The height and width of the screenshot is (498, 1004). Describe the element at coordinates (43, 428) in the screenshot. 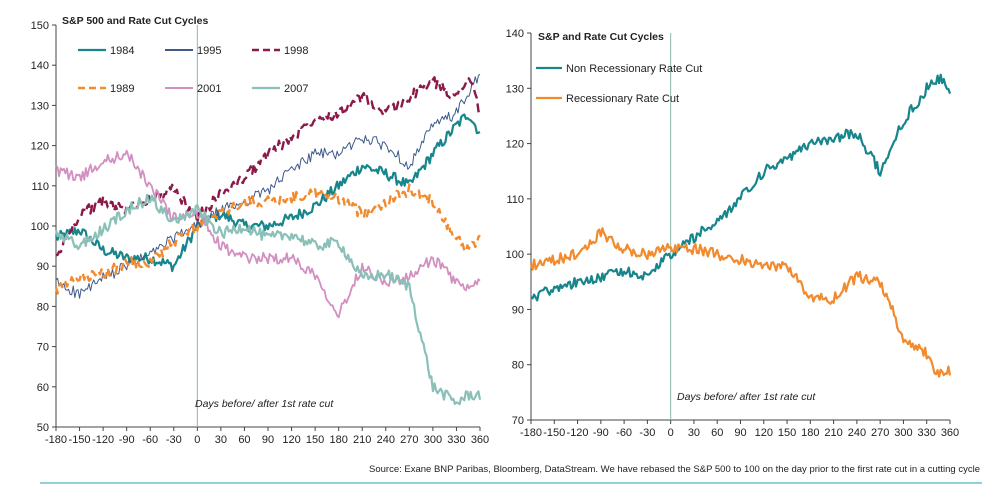

I see `y-tick-label: 50` at that location.